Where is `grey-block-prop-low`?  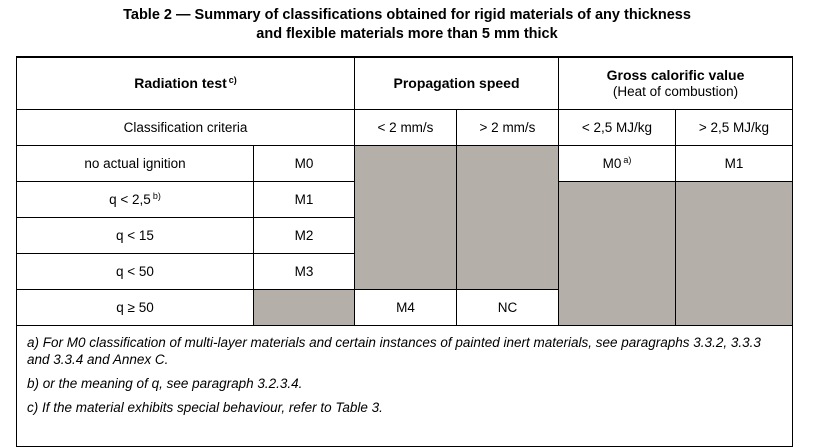
grey-block-prop-low is located at coordinates (405, 217).